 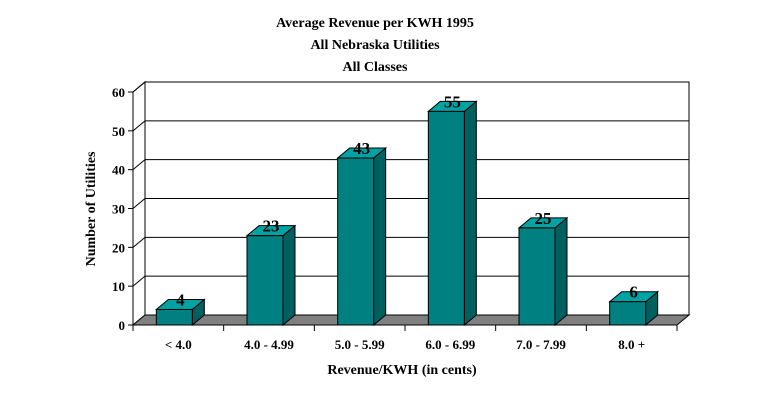 I want to click on y-tick-label: 60, so click(x=118, y=92).